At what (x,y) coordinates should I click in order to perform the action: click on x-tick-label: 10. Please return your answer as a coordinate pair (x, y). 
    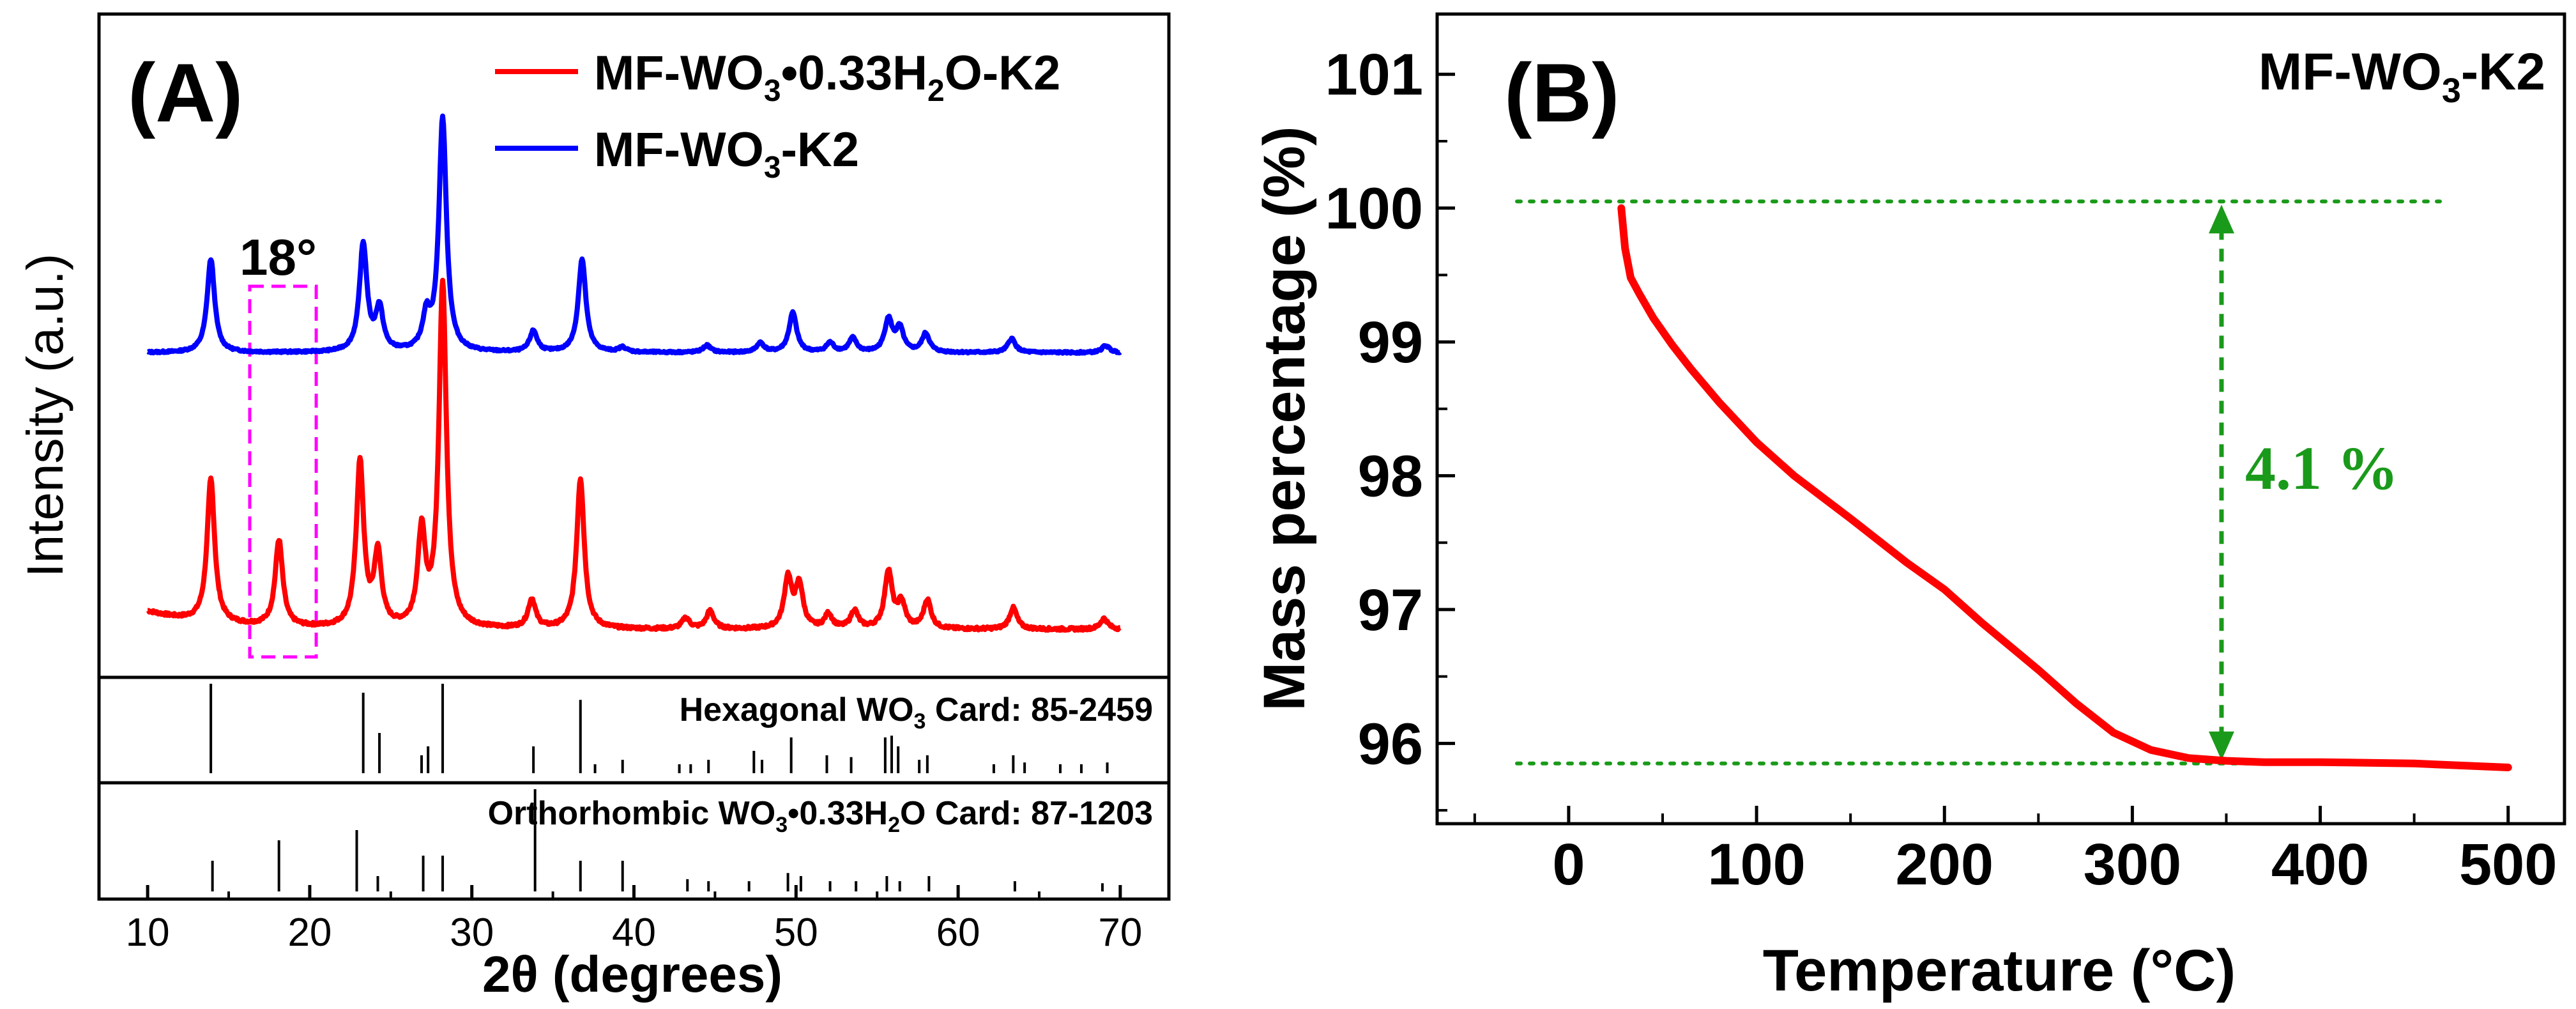
    Looking at the image, I should click on (148, 933).